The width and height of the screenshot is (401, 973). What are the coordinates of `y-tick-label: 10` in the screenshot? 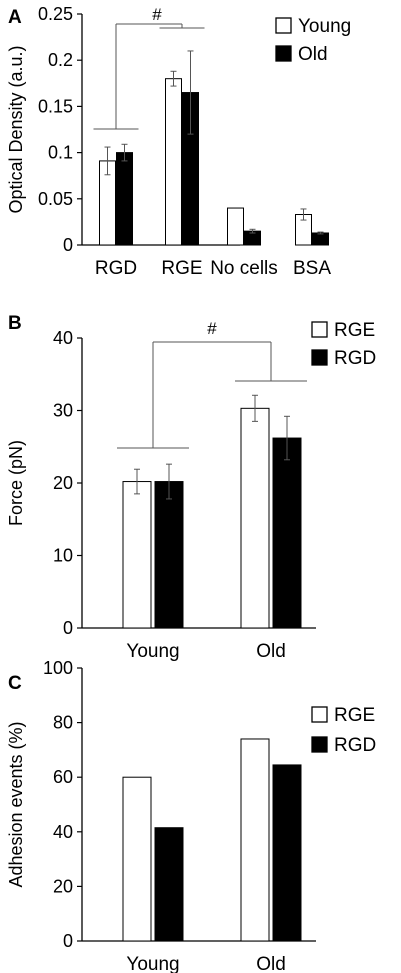 It's located at (63, 556).